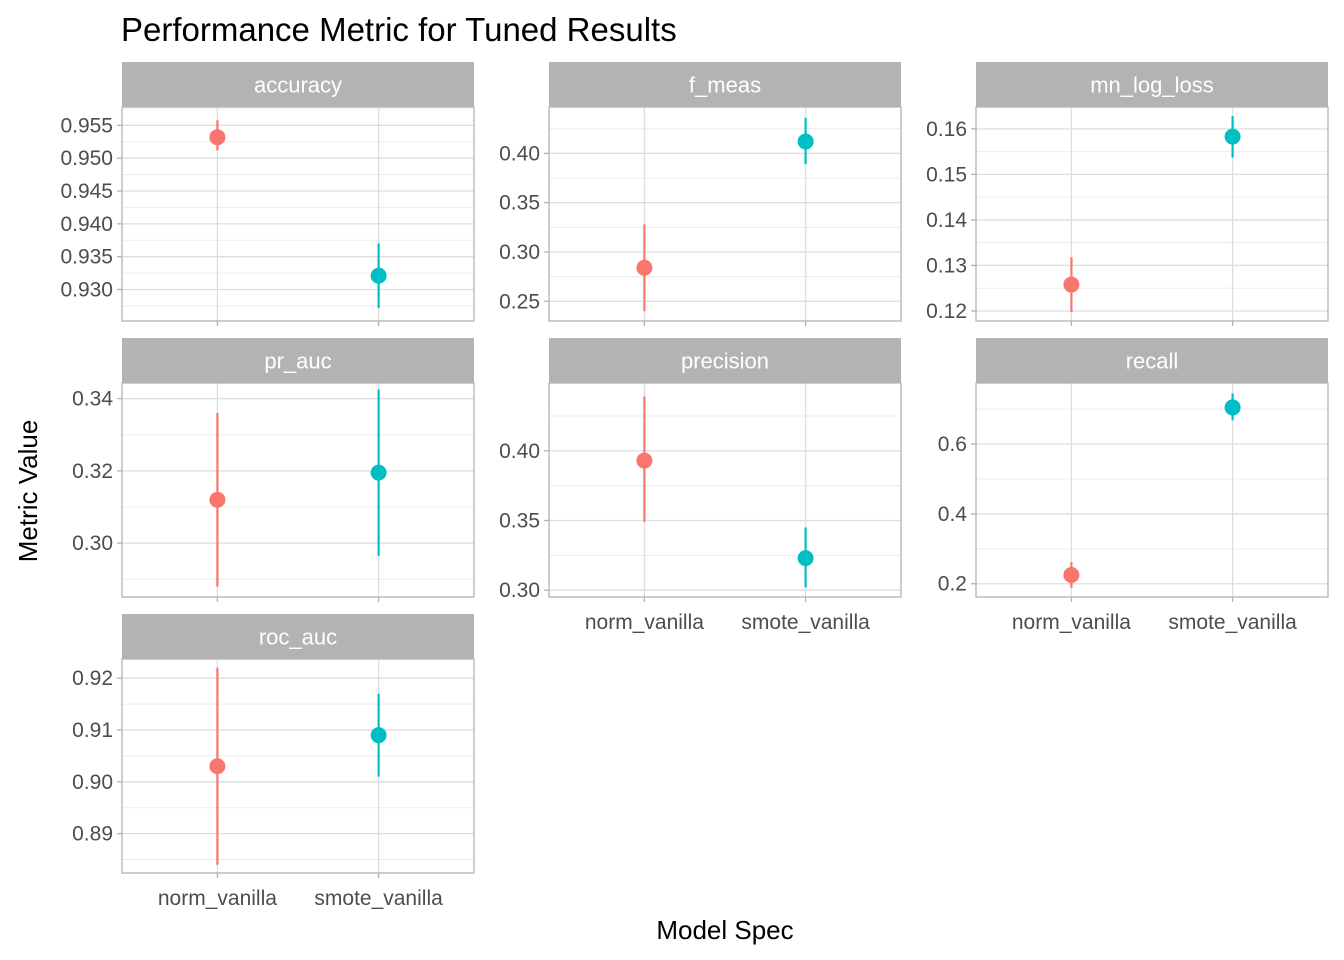  I want to click on facet-strip-label: precision, so click(725, 361).